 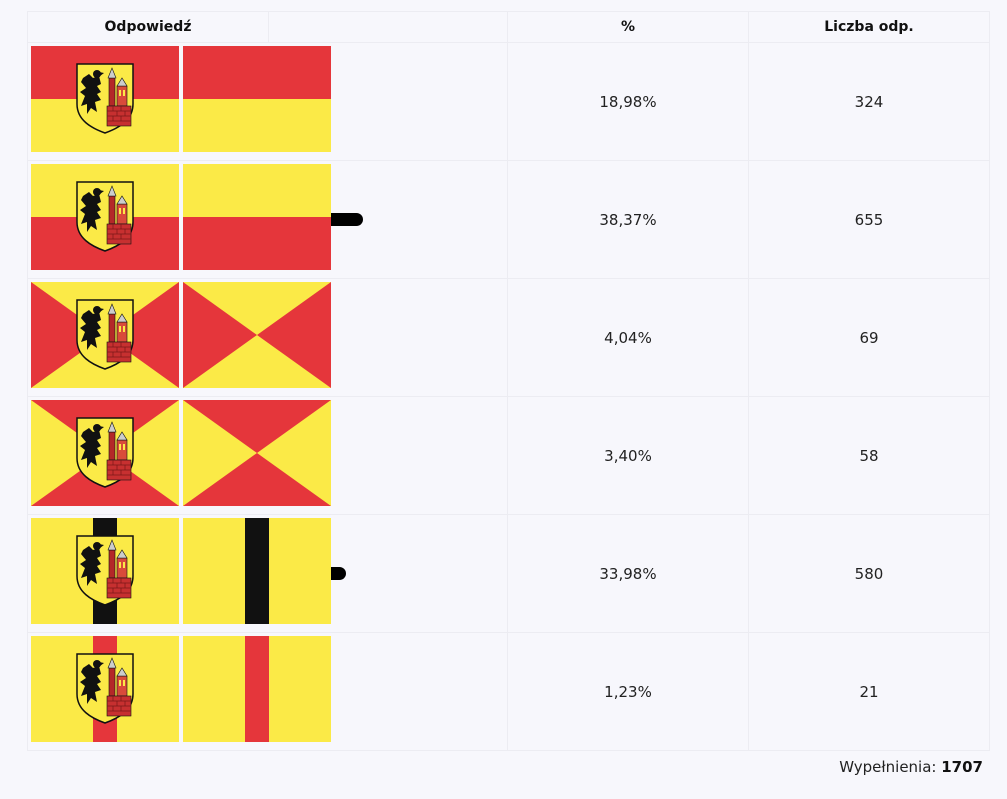 I want to click on count-cell: 655, so click(x=869, y=219).